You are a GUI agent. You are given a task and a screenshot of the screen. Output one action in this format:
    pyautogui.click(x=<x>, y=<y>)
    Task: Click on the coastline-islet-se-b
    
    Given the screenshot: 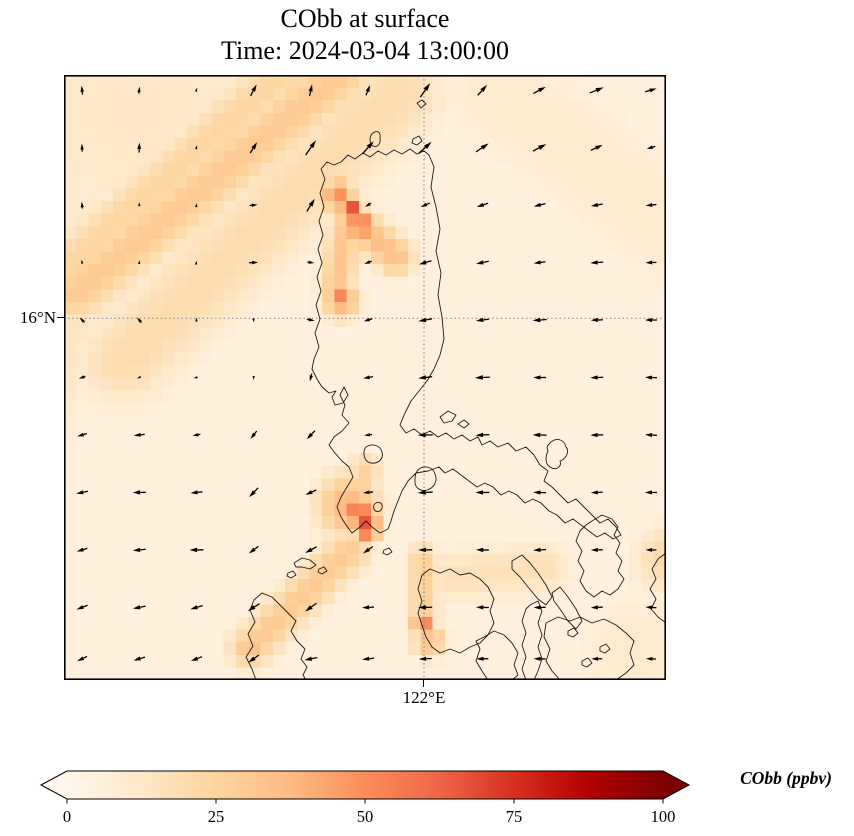 What is the action you would take?
    pyautogui.click(x=605, y=648)
    